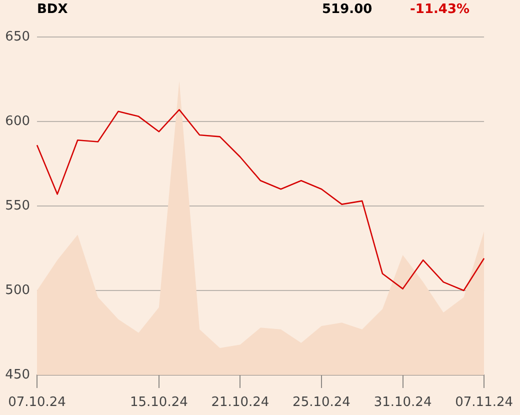 Image resolution: width=520 pixels, height=415 pixels. Describe the element at coordinates (17, 374) in the screenshot. I see `y-tick-label: 450` at that location.